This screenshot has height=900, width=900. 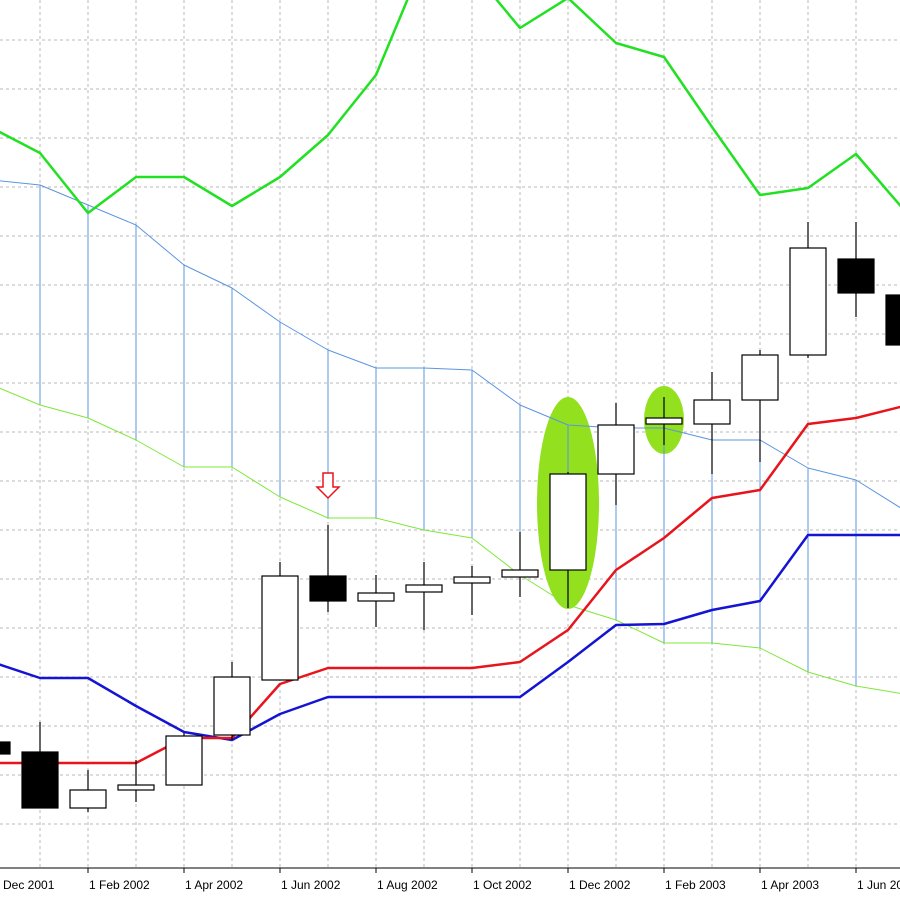 What do you see at coordinates (311, 885) in the screenshot?
I see `x-tick-label: 1 Jun 2002` at bounding box center [311, 885].